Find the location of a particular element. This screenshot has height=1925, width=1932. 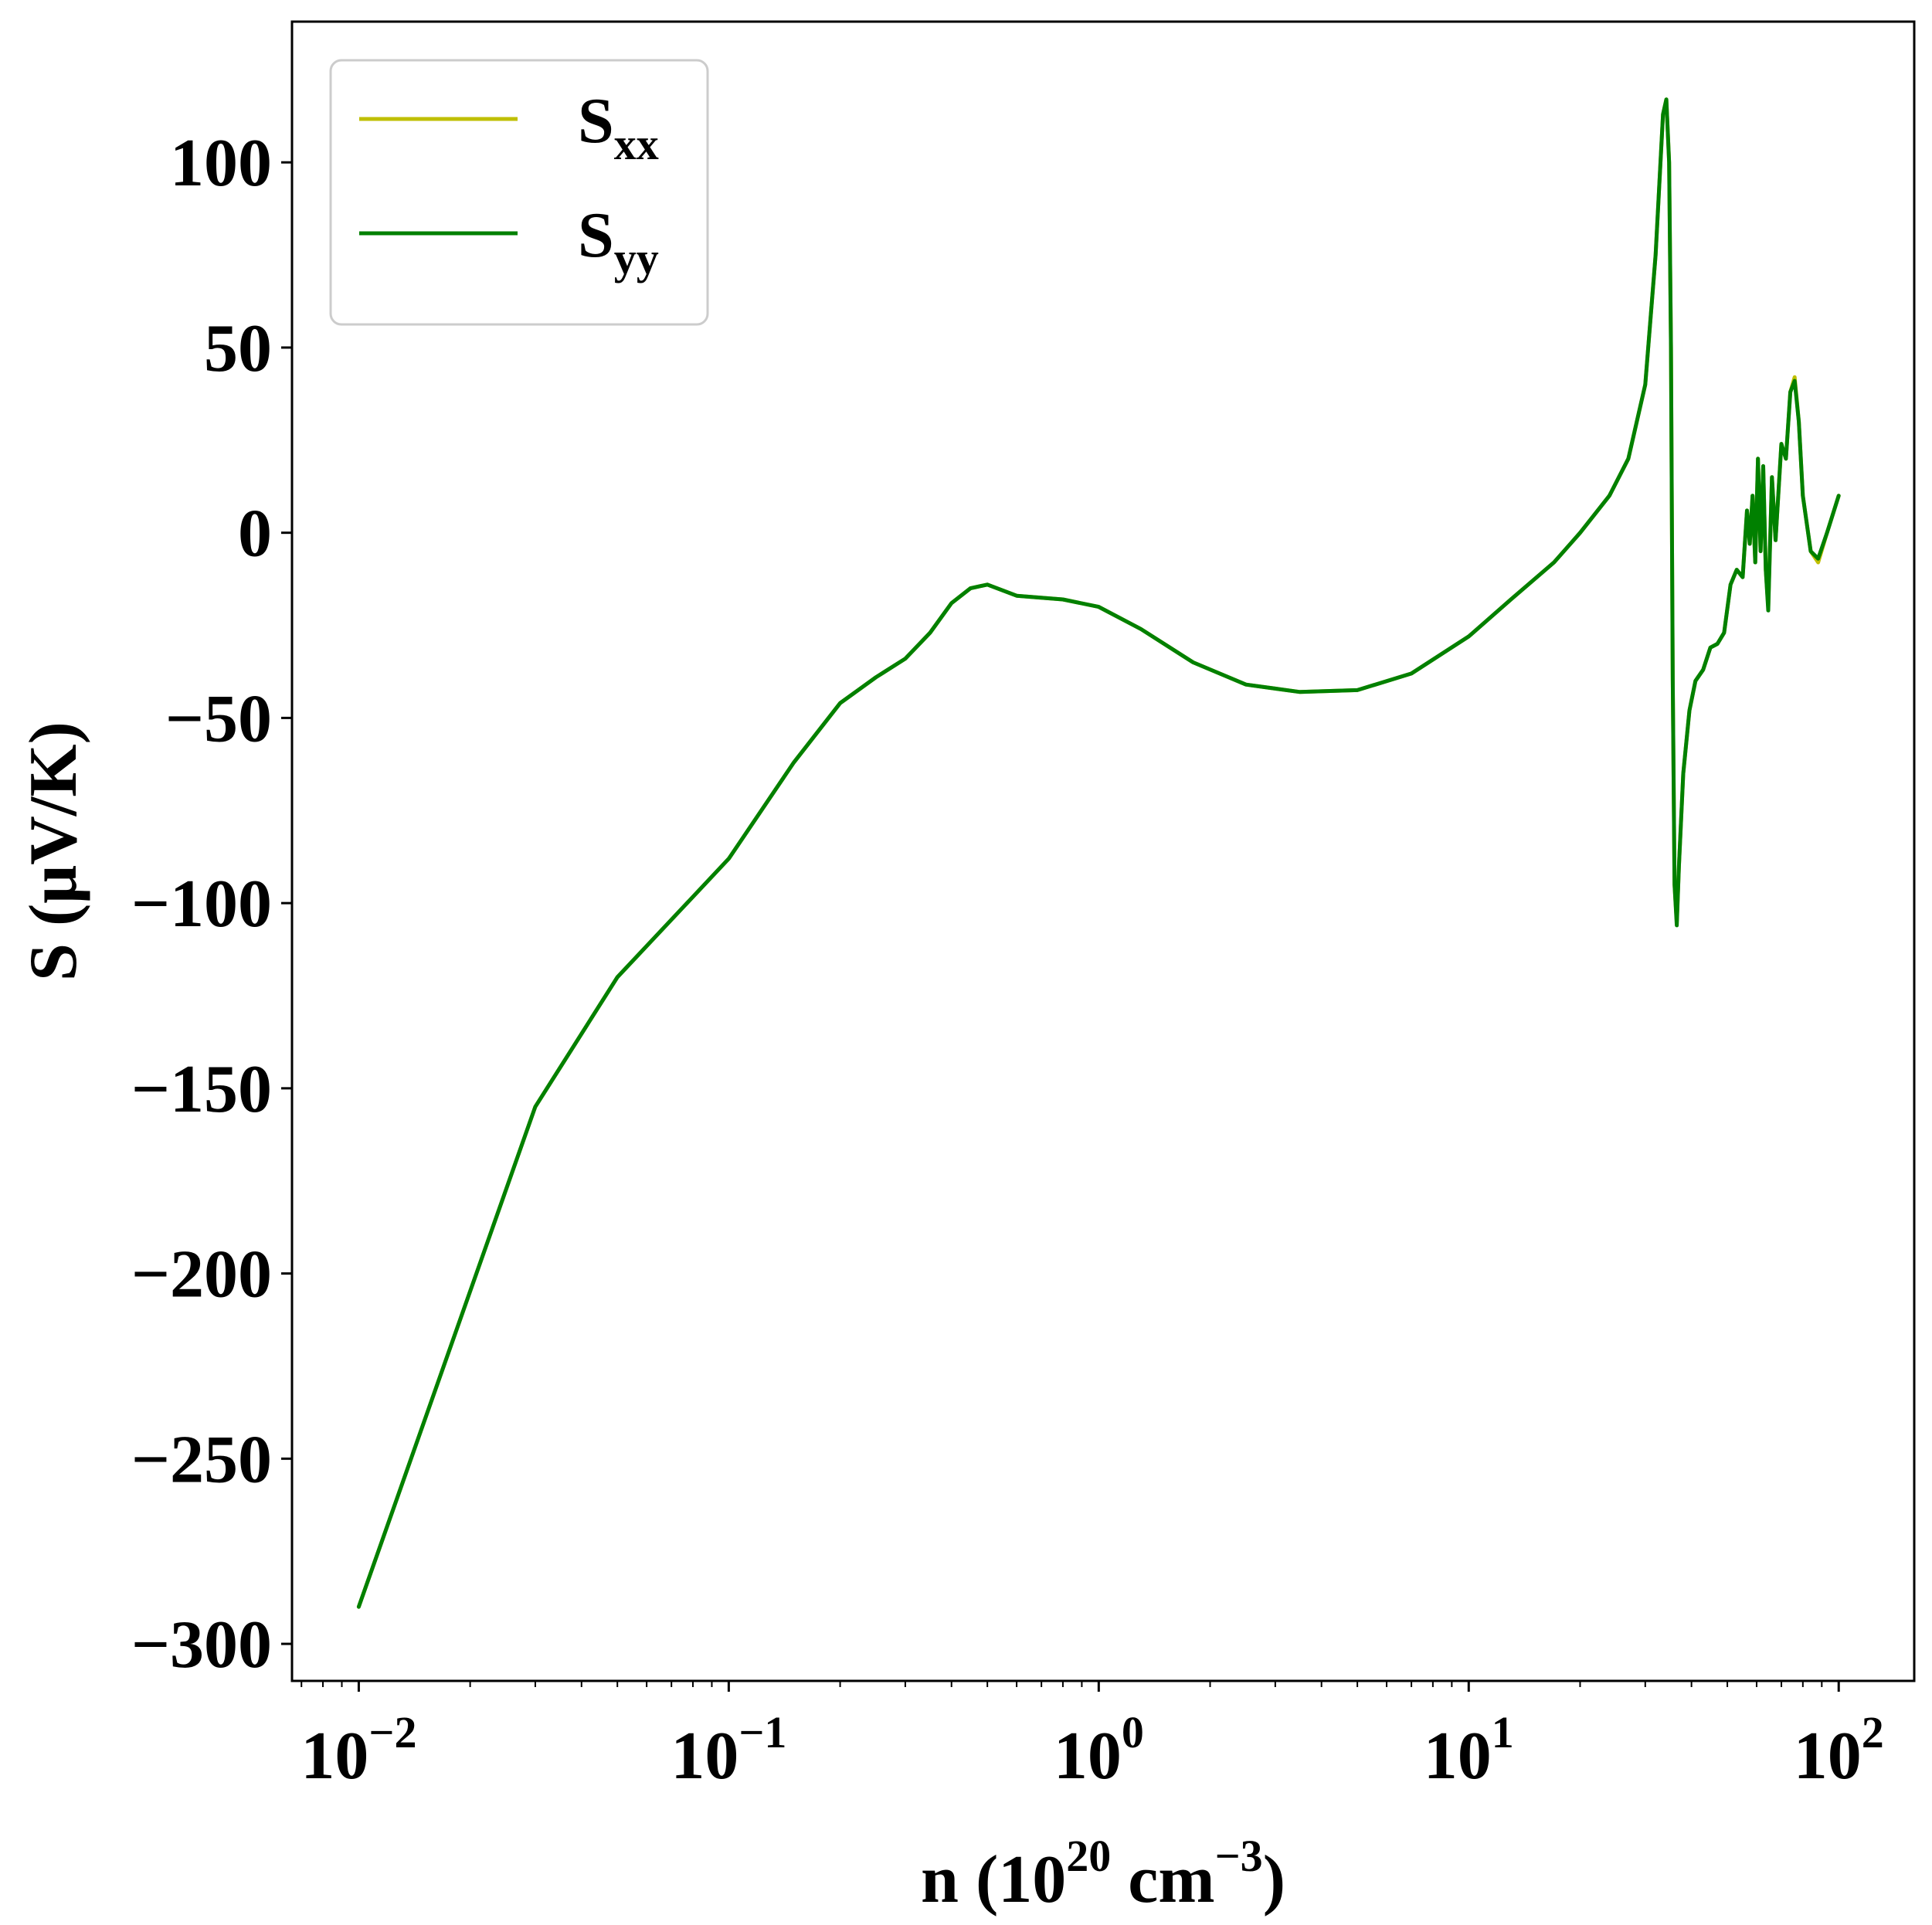

x-tick-label: 10¹ is located at coordinates (1469, 1750).